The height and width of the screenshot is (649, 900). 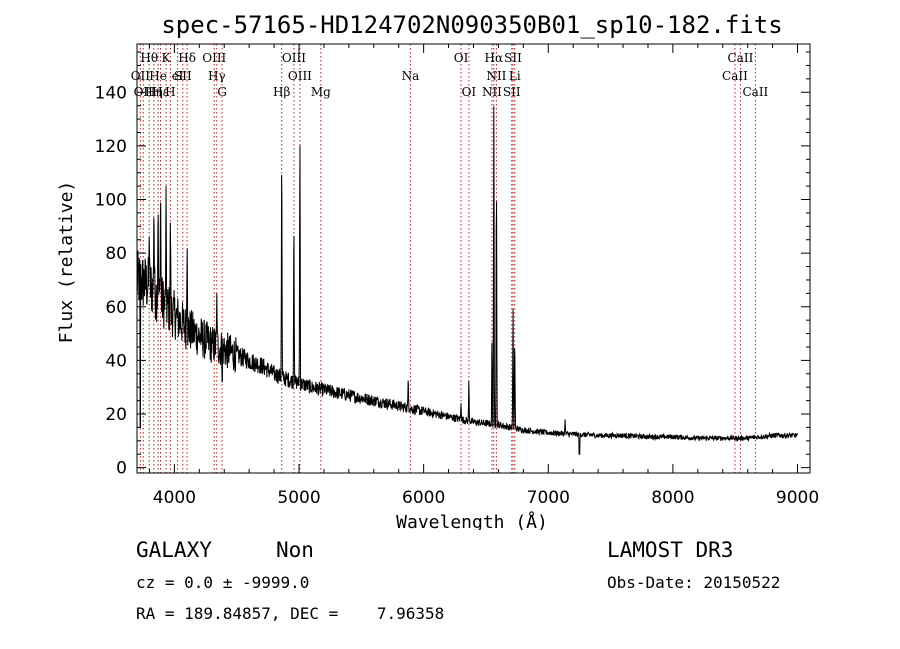 I want to click on y-axis-label: Flux (relative), so click(x=66, y=262).